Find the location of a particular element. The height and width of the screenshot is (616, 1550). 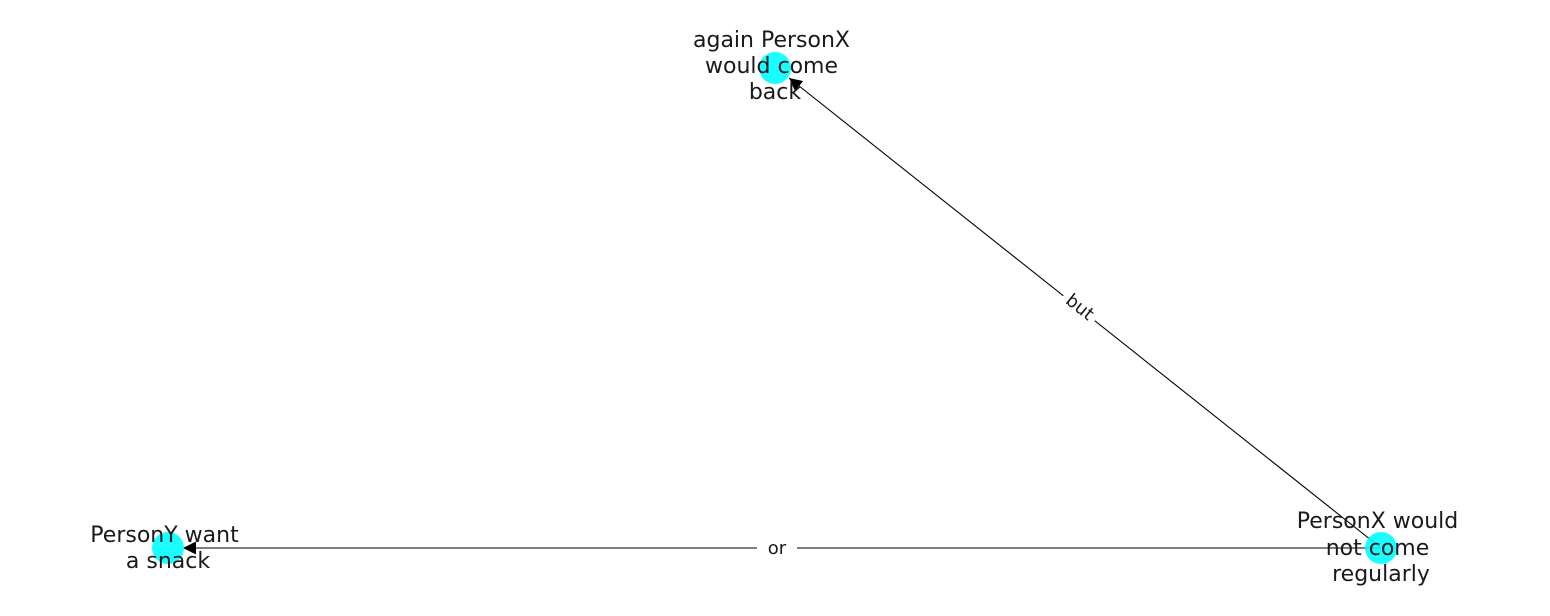

node-circle-personx-would-not is located at coordinates (1381, 548).